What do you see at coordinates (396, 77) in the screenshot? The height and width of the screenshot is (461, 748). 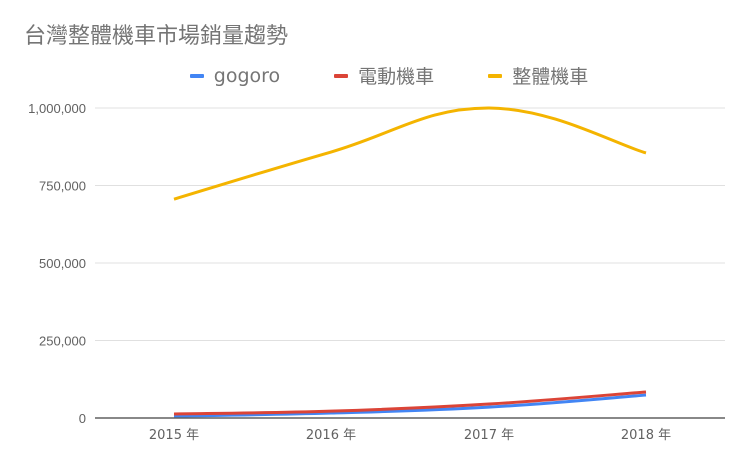 I see `legend-label-electric: 電動機車` at bounding box center [396, 77].